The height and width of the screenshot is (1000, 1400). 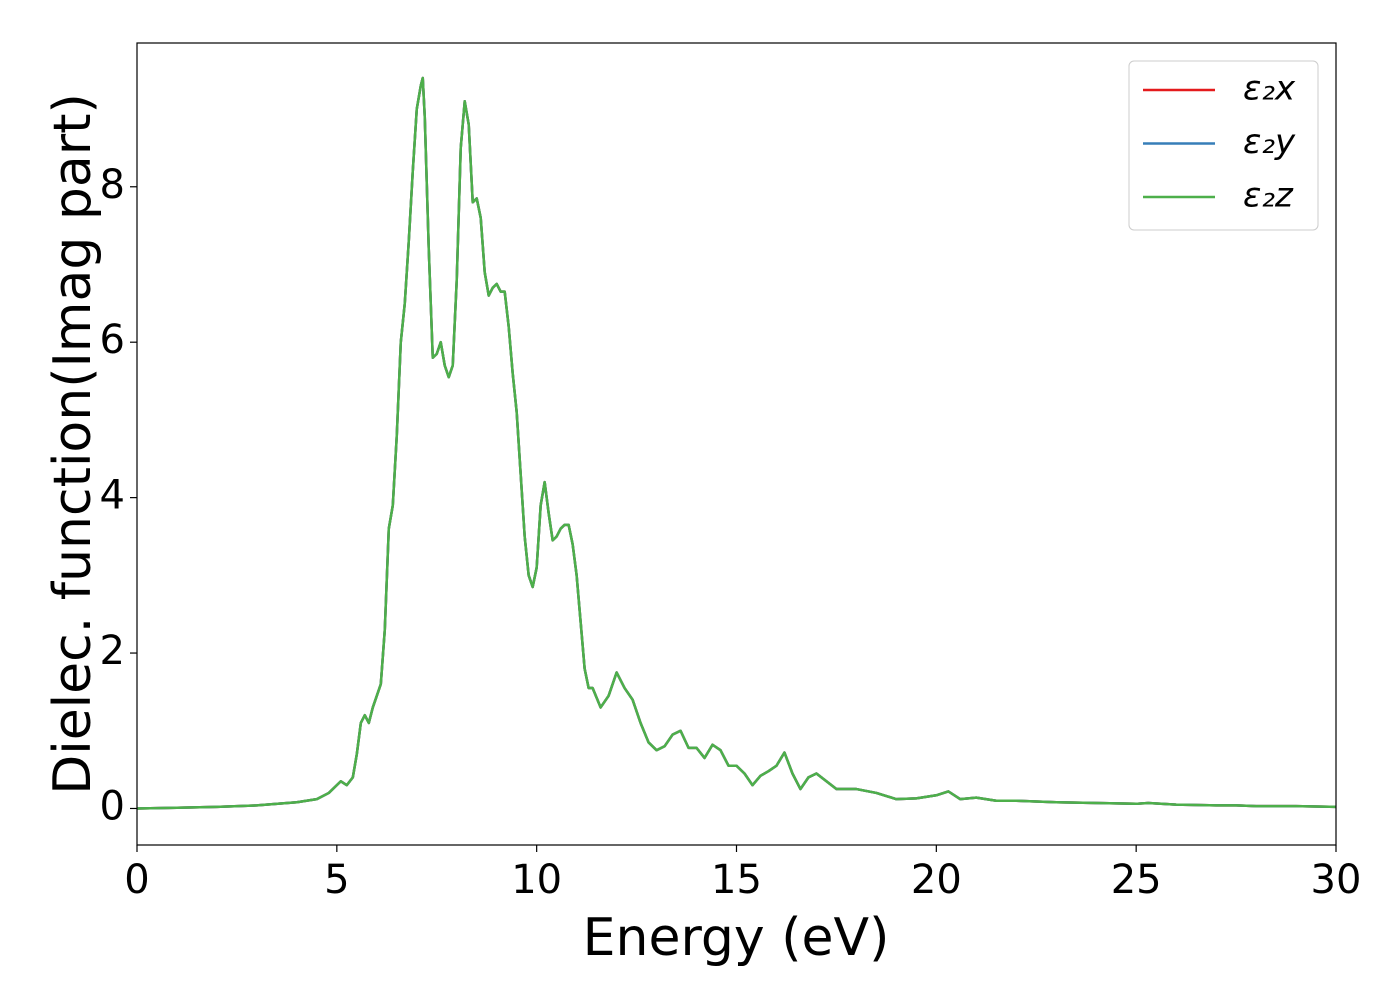 I want to click on x-tick-label: 25, so click(x=1136, y=880).